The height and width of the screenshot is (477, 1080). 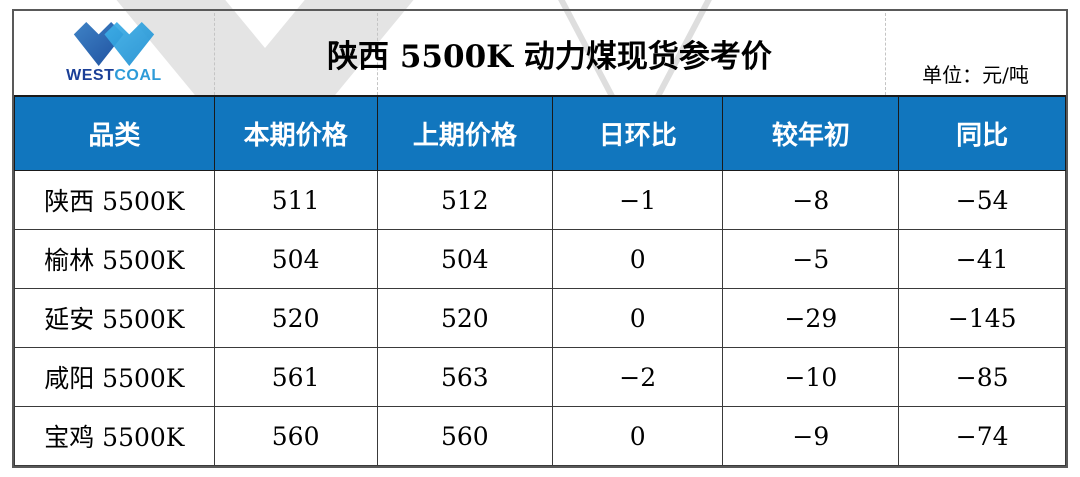 I want to click on cell-previous-price: 560, so click(x=465, y=436).